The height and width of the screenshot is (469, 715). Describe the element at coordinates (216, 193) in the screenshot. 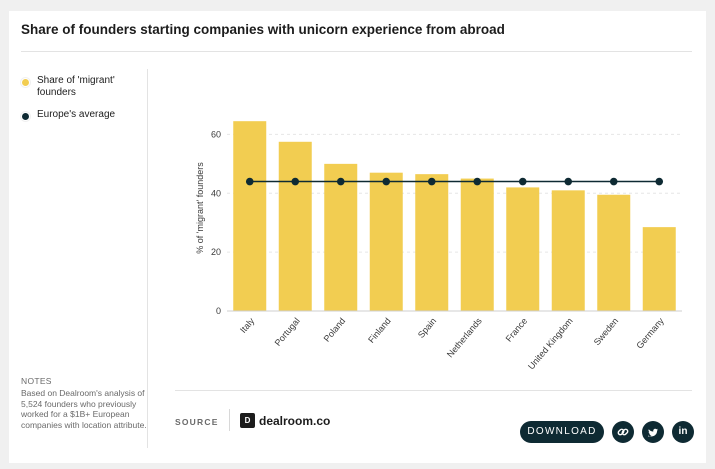

I see `y-tick-label: 40` at that location.